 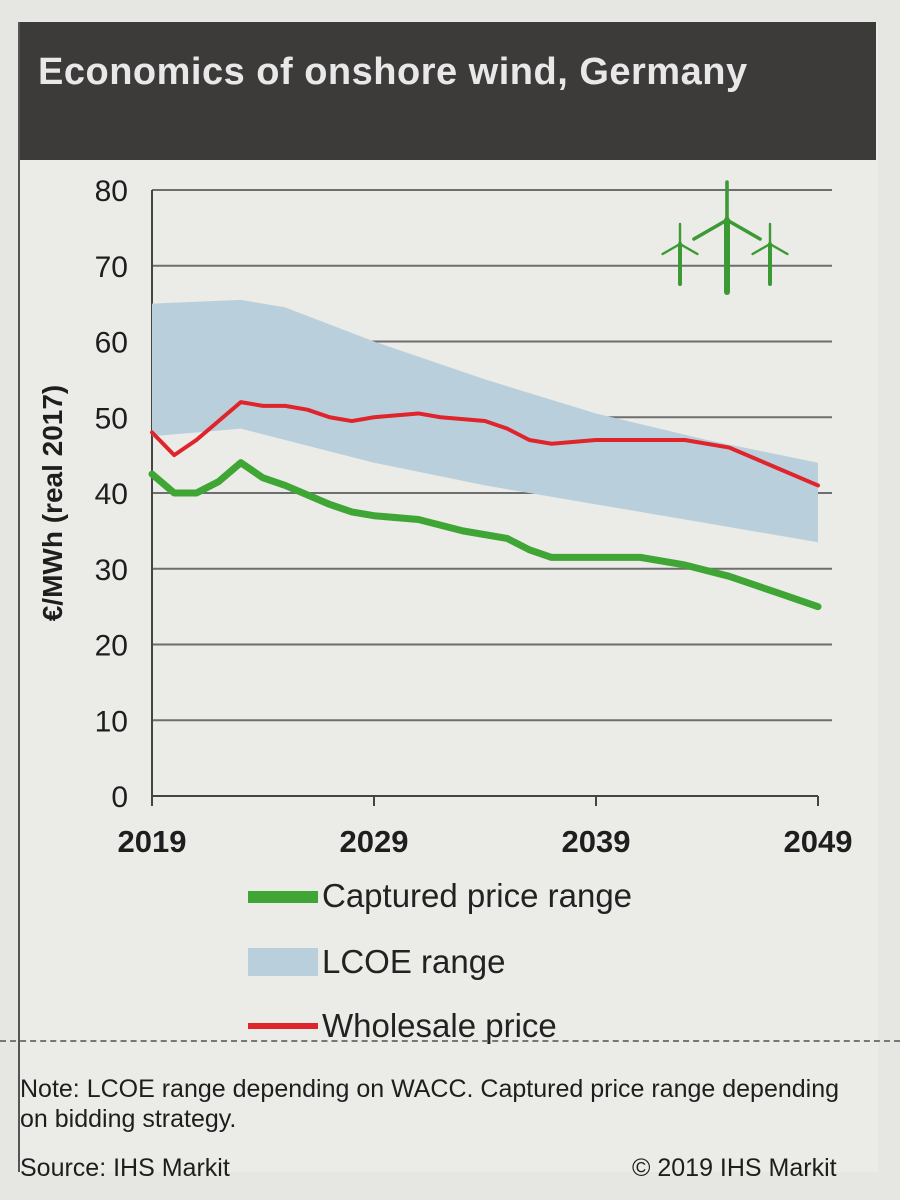 What do you see at coordinates (393, 72) in the screenshot?
I see `chart-title: Economics of onshore wind, Germany` at bounding box center [393, 72].